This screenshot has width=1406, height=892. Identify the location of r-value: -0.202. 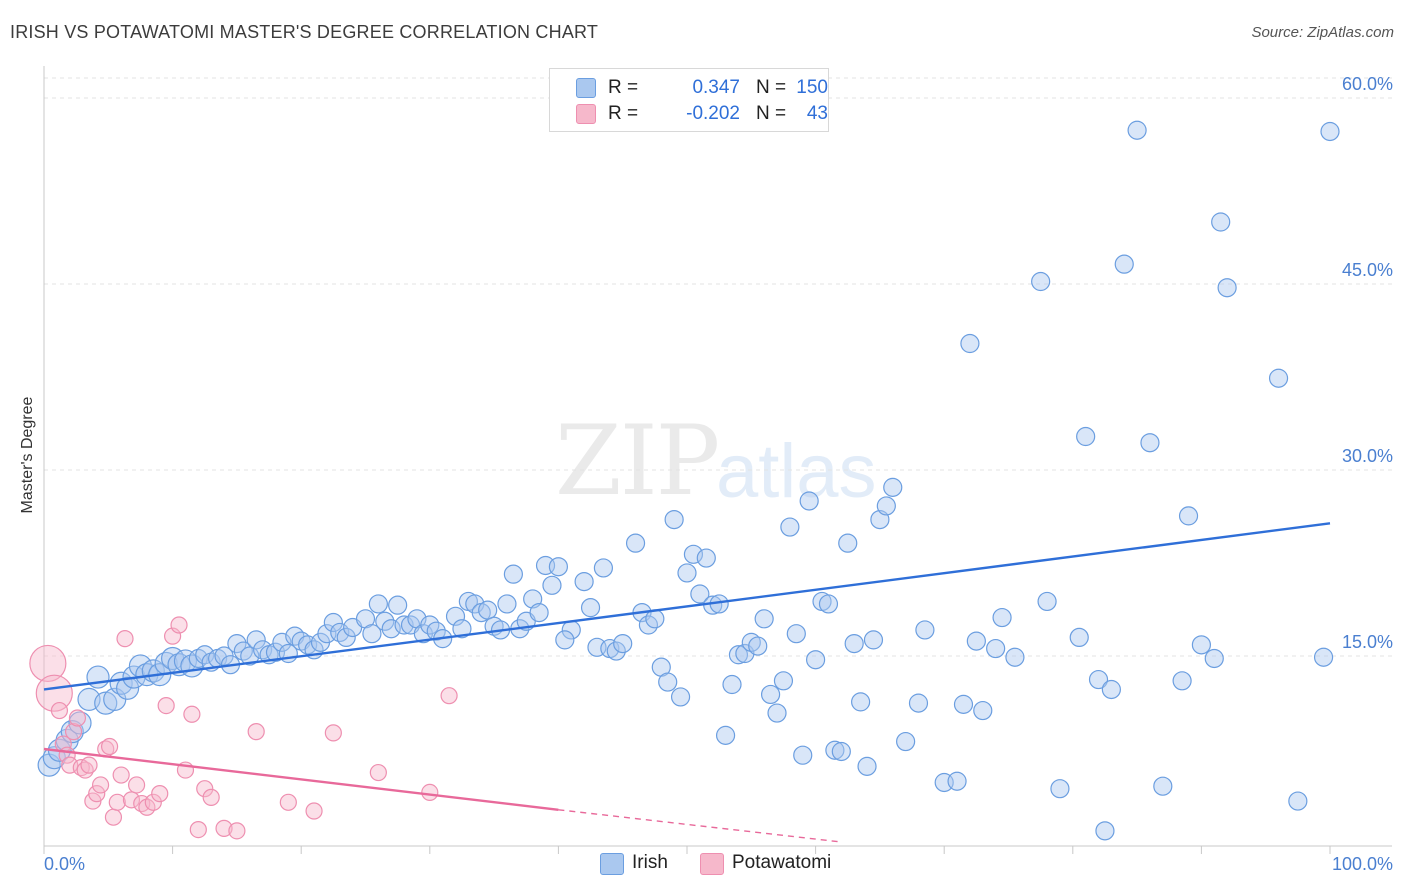
(713, 113).